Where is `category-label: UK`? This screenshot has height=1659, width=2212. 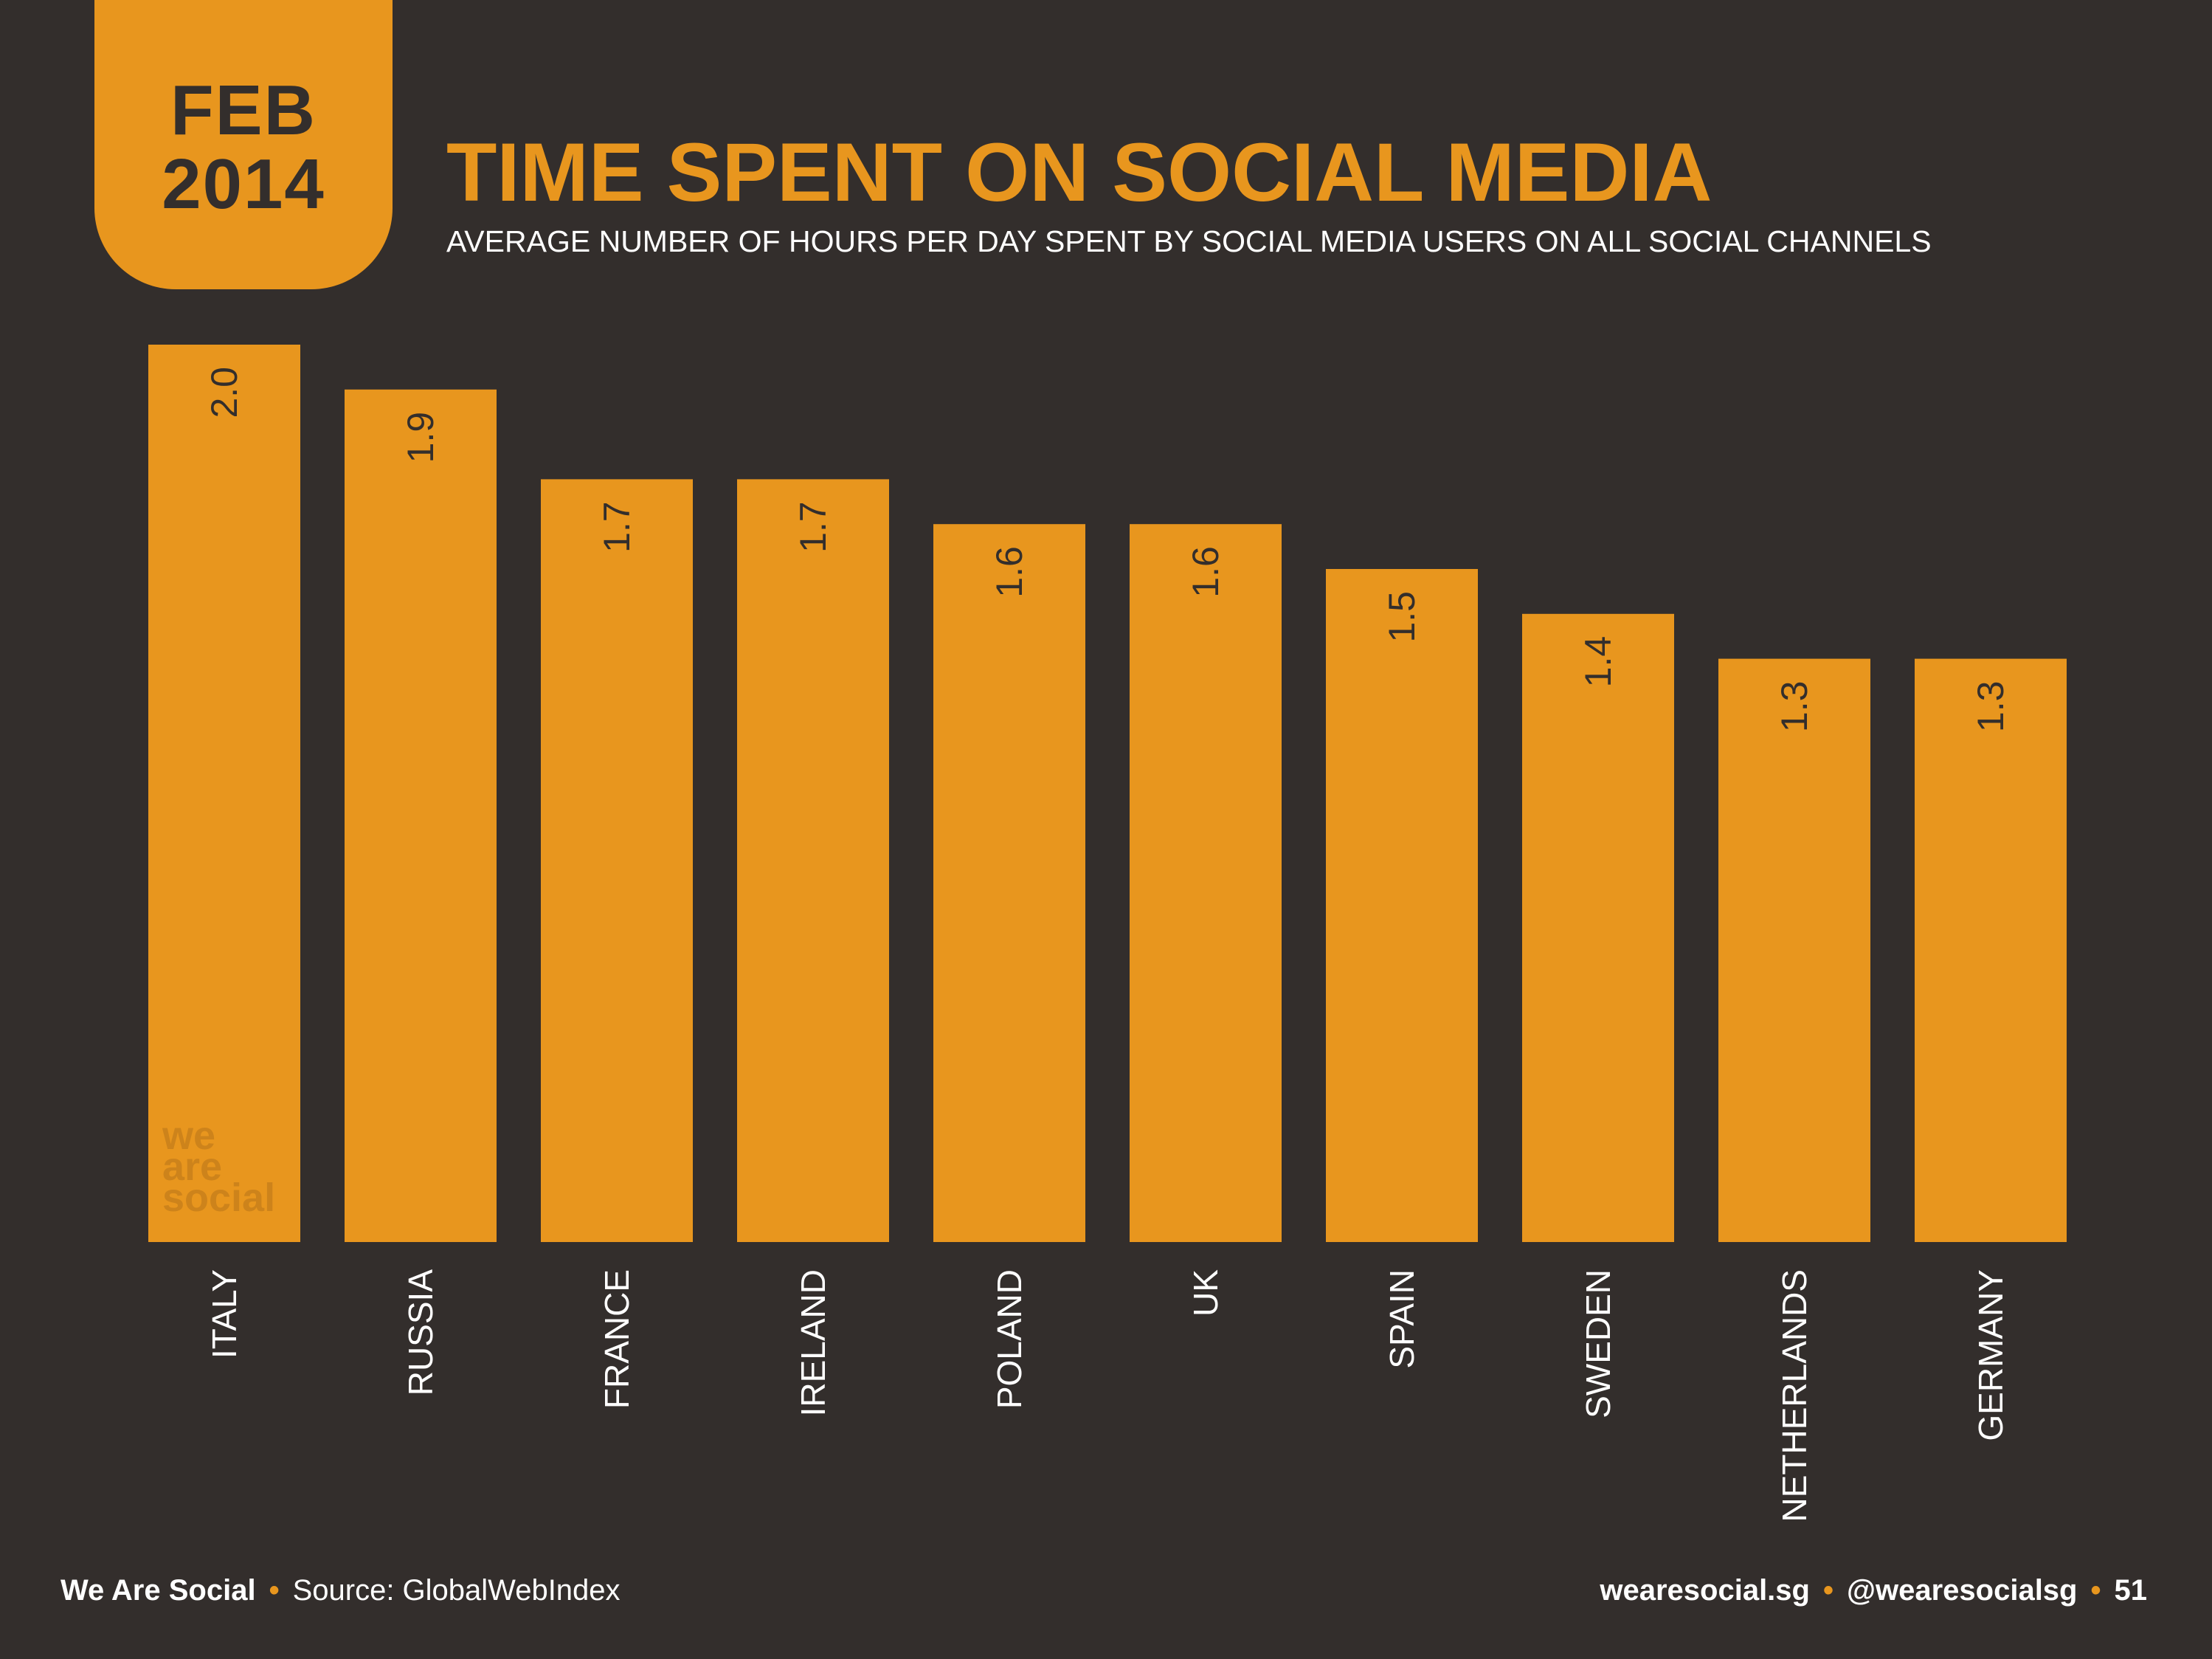
category-label: UK is located at coordinates (1205, 1293).